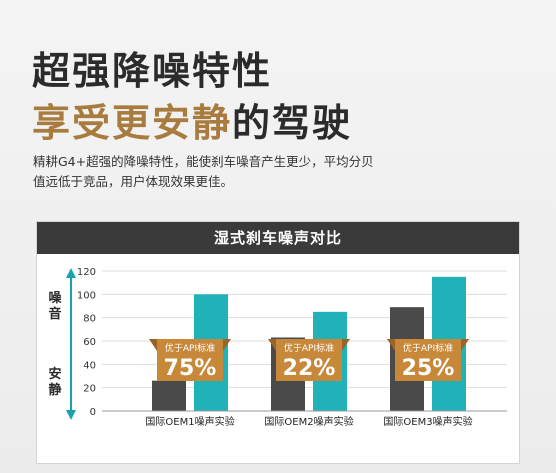 This screenshot has width=556, height=473. I want to click on y-tick-label: 60, so click(89, 342).